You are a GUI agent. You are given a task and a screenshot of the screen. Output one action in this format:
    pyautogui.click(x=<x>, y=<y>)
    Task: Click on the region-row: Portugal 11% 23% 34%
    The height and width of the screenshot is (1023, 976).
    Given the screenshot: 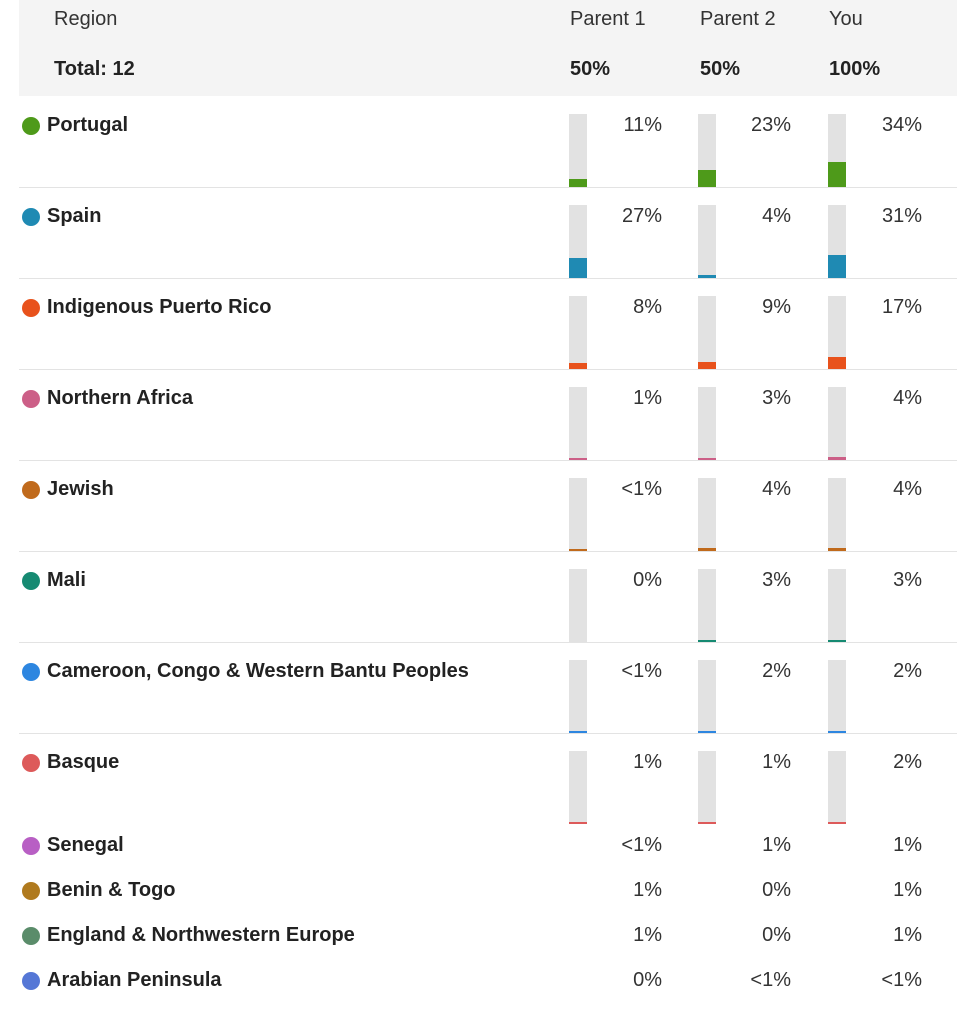 What is the action you would take?
    pyautogui.click(x=488, y=142)
    